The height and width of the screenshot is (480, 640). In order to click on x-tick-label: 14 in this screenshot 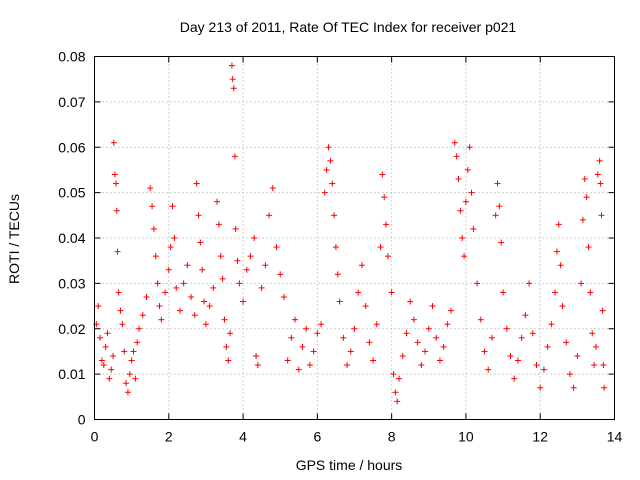, I will do `click(615, 437)`.